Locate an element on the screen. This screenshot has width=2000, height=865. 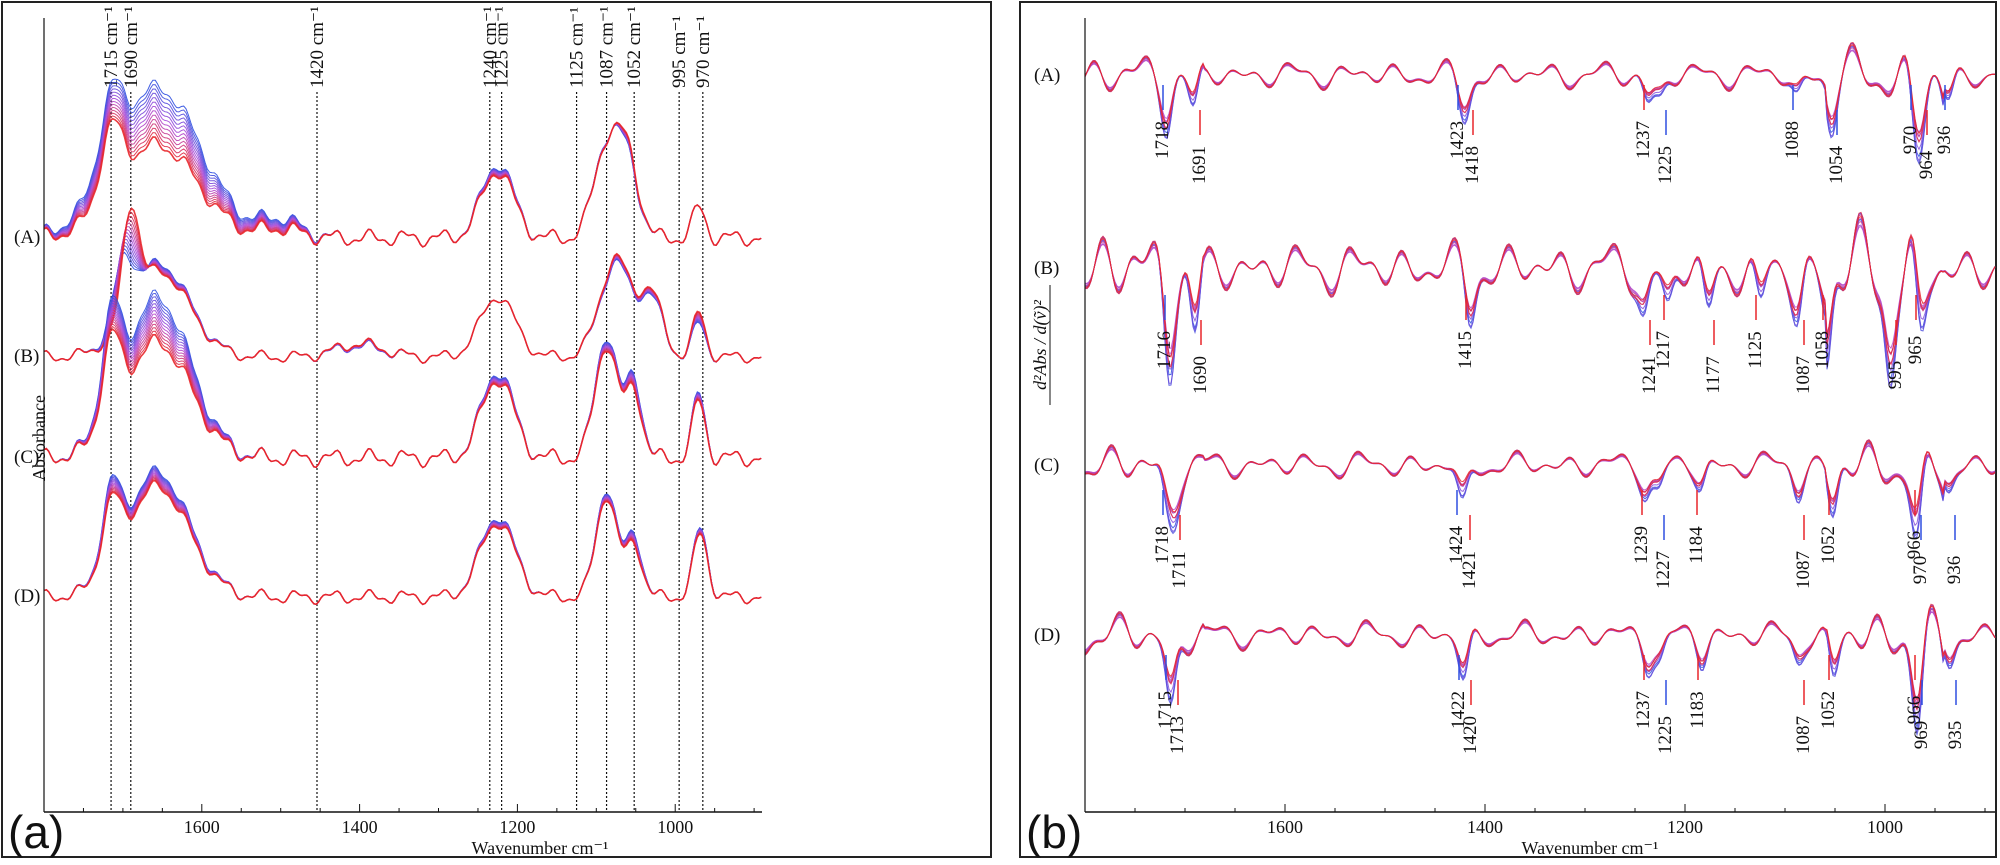
panel-a-reference-label: 1240 cm⁻¹ is located at coordinates (490, 47).